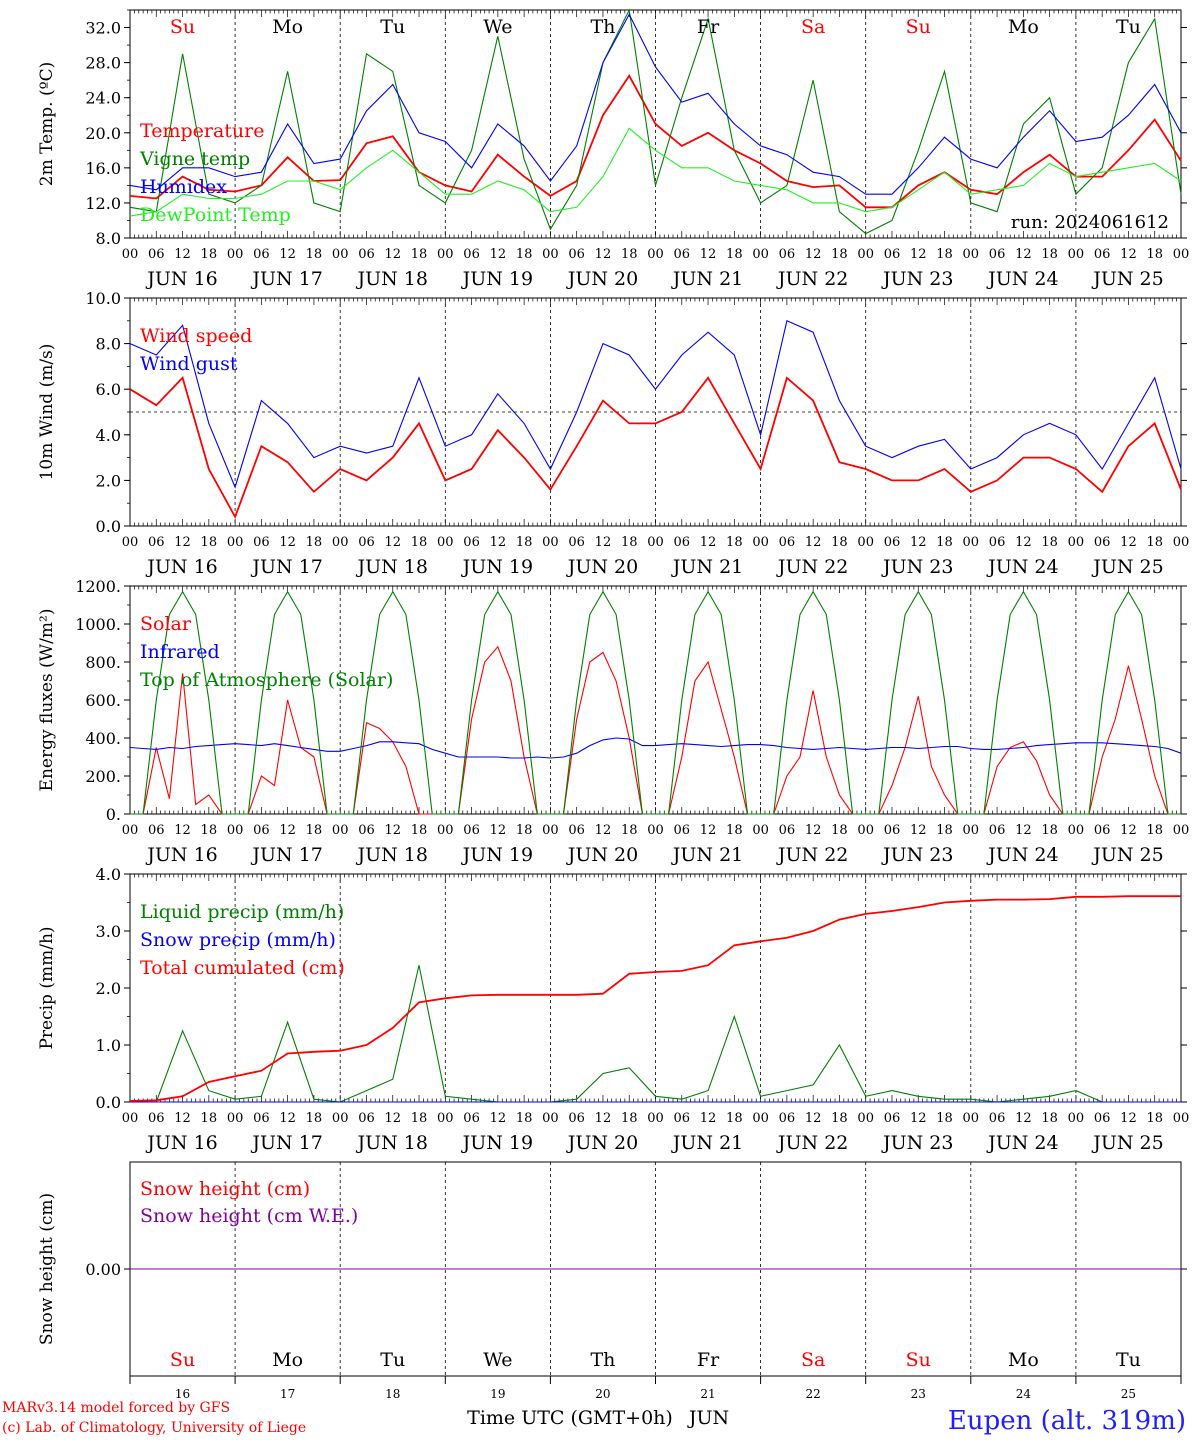 This screenshot has height=1444, width=1194. I want to click on legend-entry: Wind gust, so click(189, 364).